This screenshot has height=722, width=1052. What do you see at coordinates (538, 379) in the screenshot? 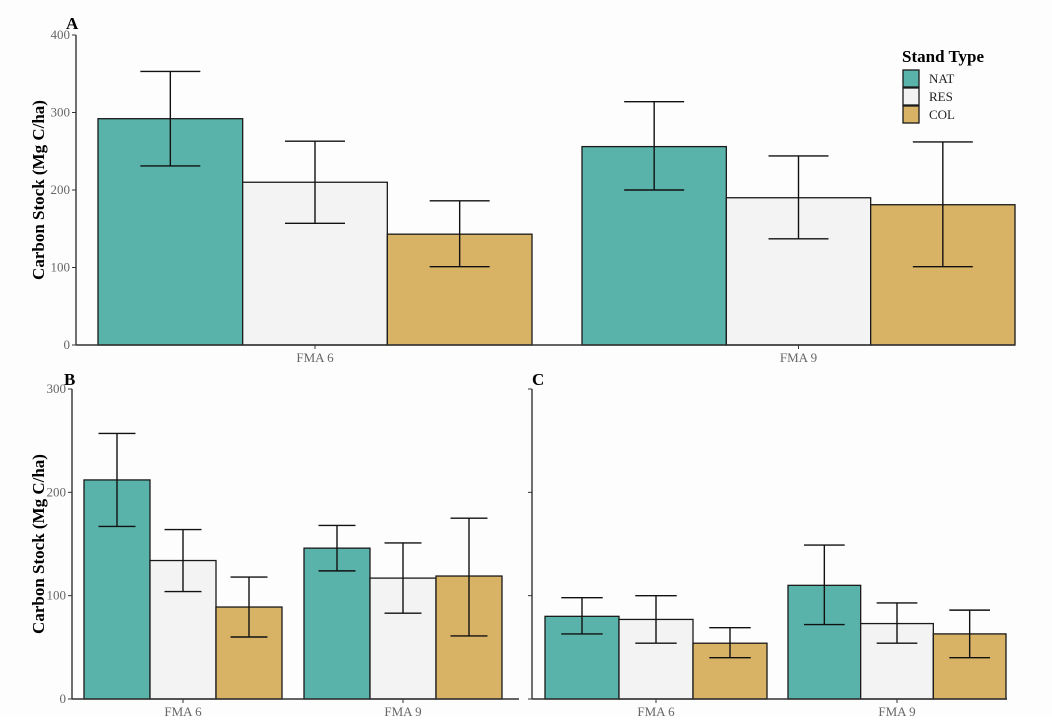
I see `panel-letter: C` at bounding box center [538, 379].